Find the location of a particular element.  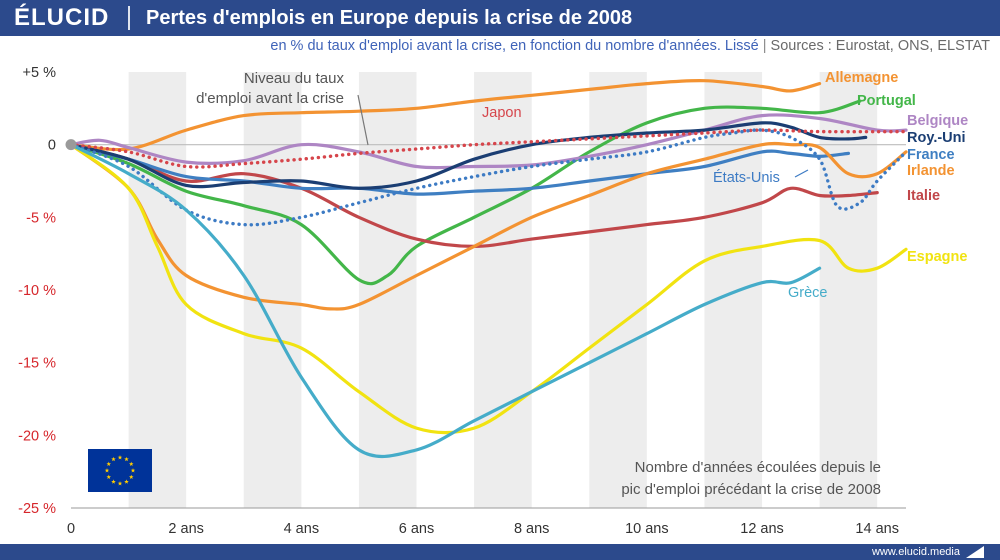

footer-url: www.elucid.media is located at coordinates (915, 552).